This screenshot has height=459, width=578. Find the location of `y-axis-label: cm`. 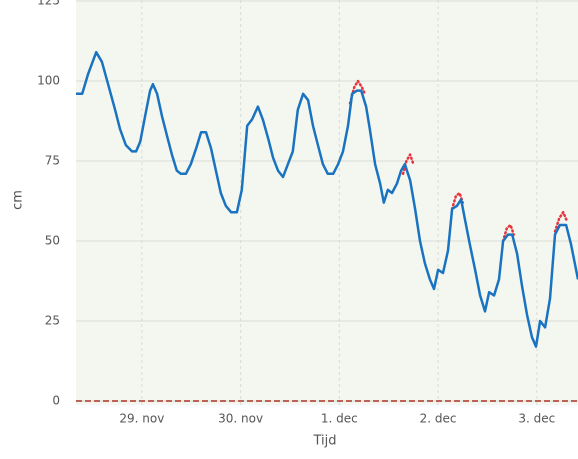

y-axis-label: cm is located at coordinates (18, 200).